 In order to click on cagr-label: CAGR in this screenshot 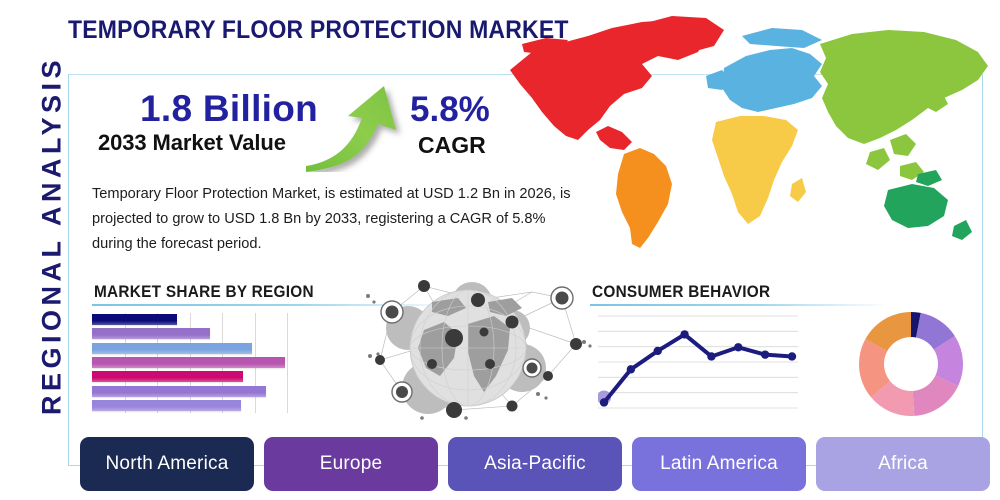, I will do `click(452, 145)`.